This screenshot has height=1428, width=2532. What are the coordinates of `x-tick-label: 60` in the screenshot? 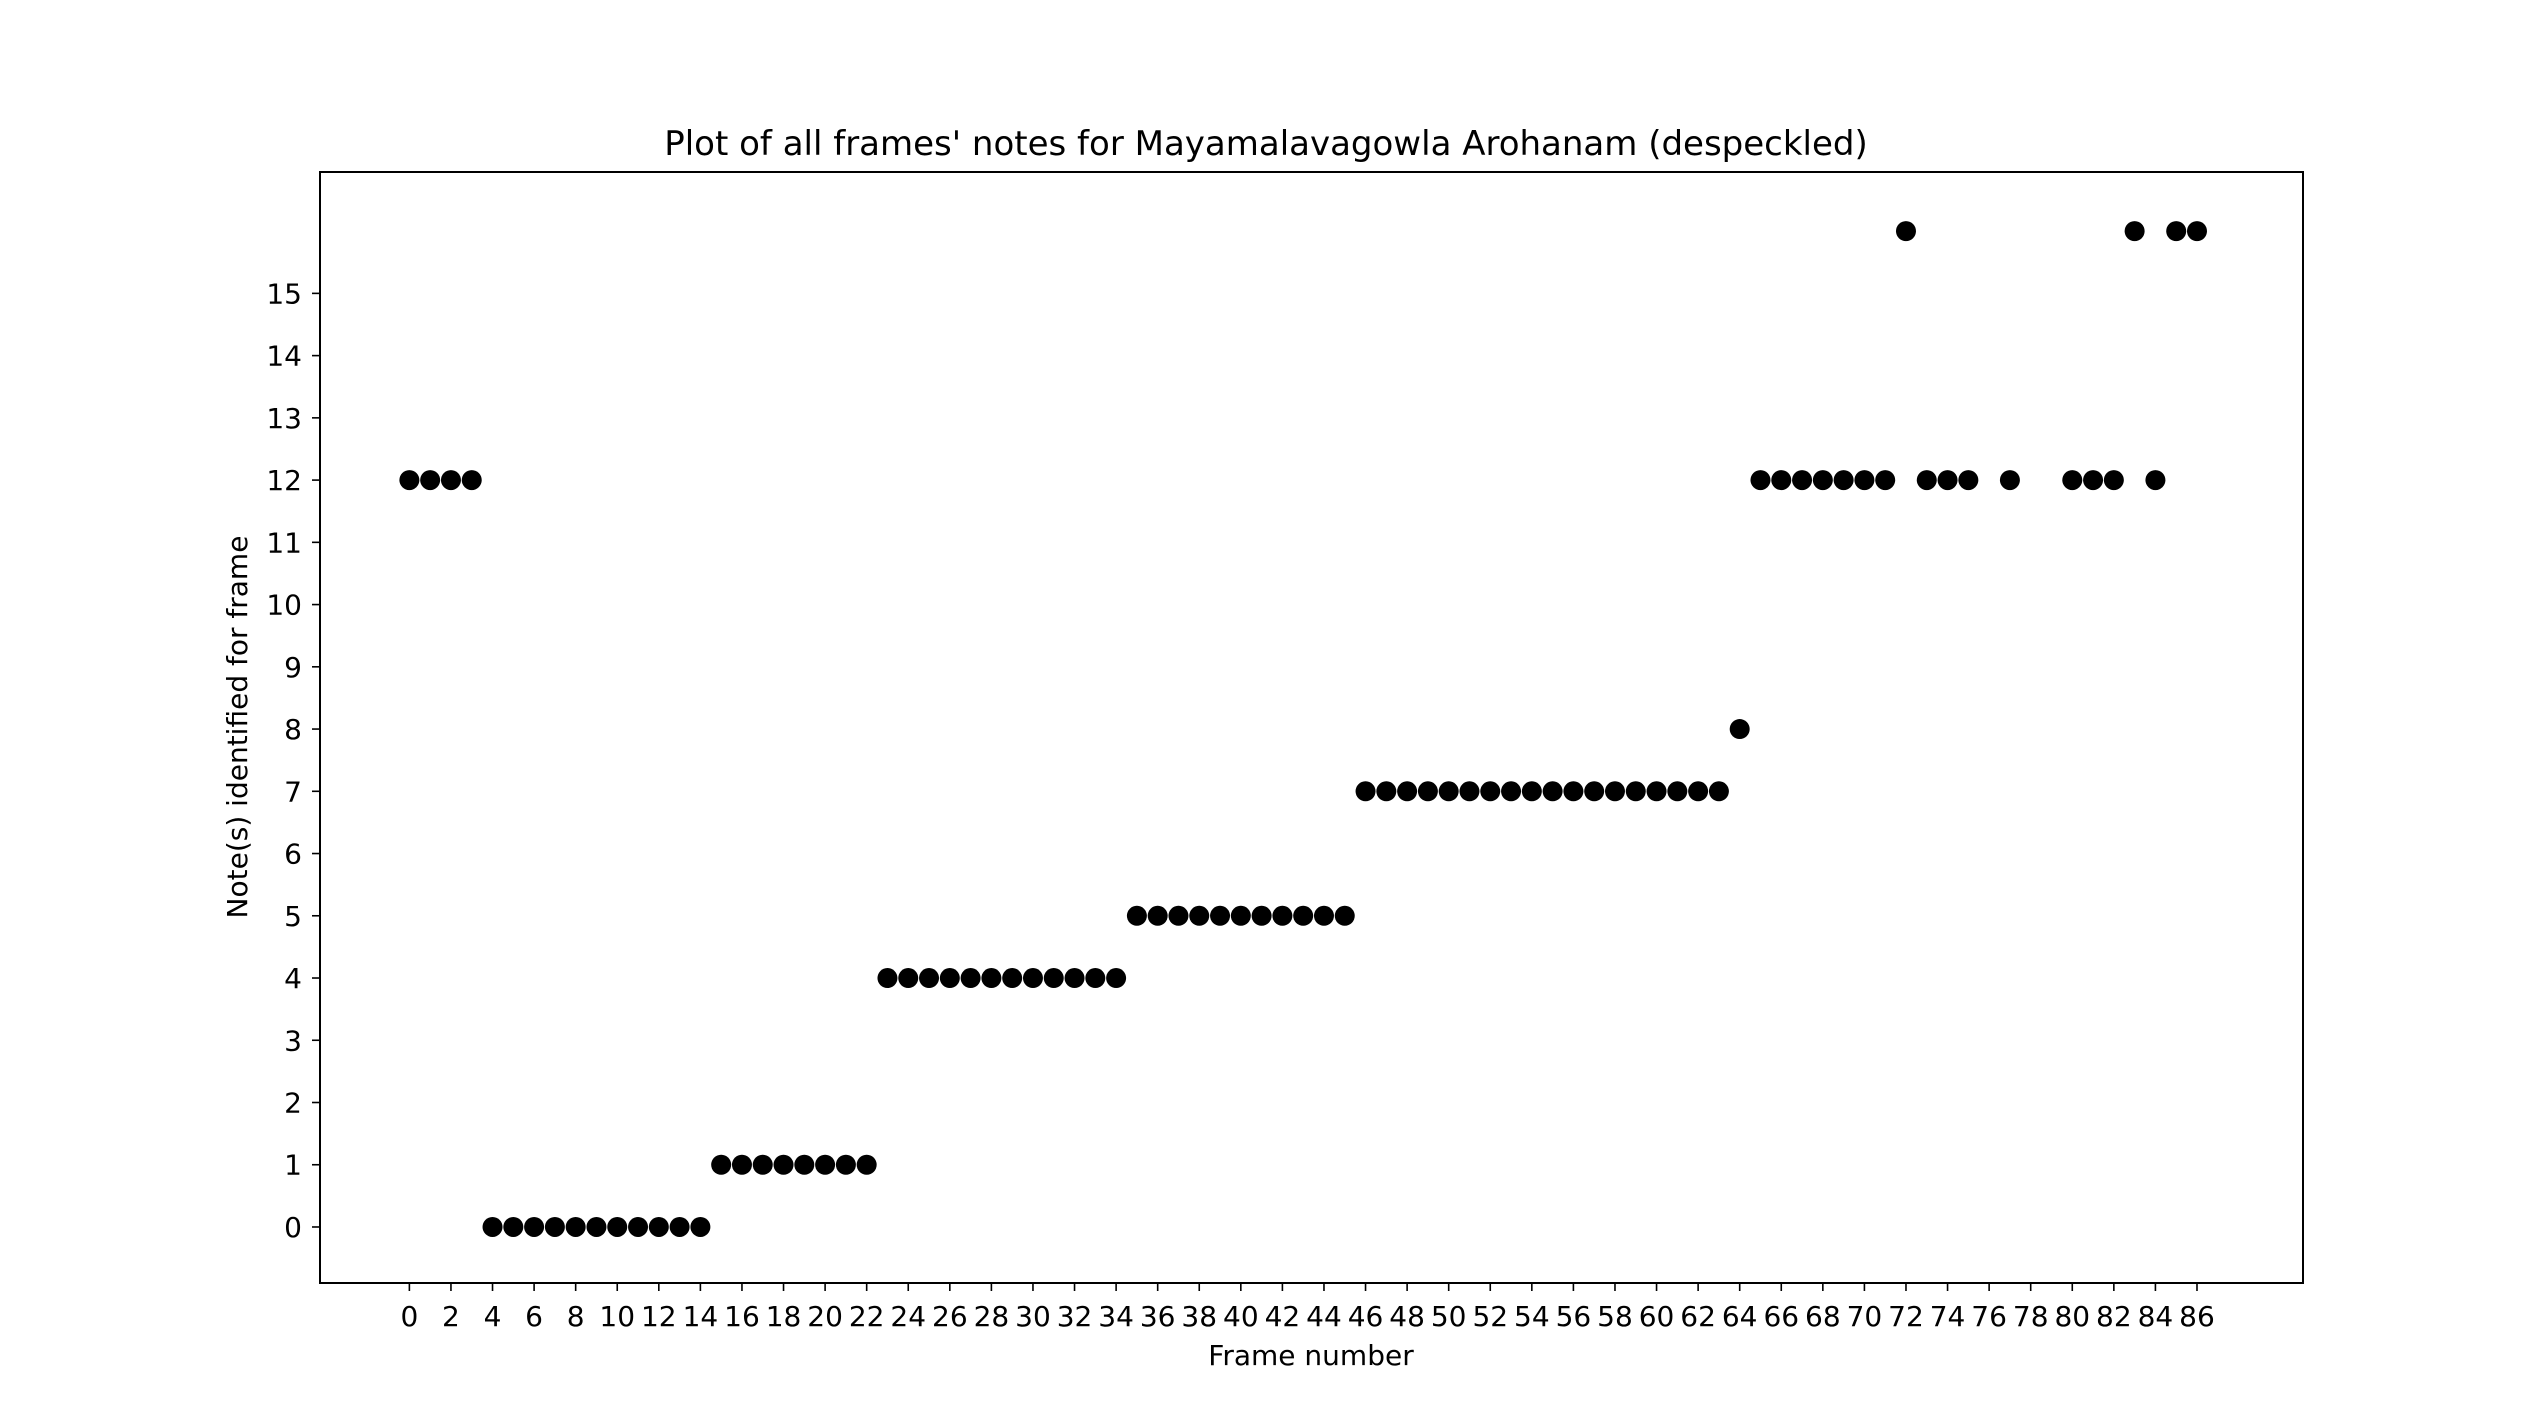 It's located at (1657, 1316).